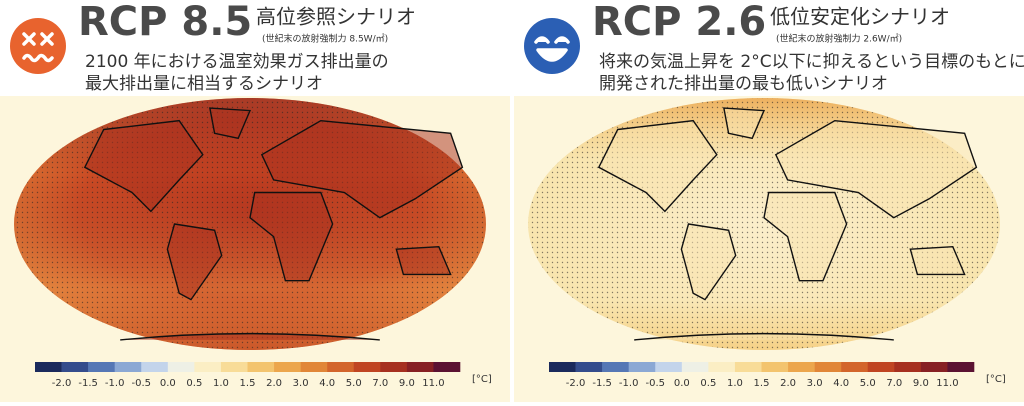 The width and height of the screenshot is (1024, 406). What do you see at coordinates (237, 62) in the screenshot?
I see `scenario-description: 2100 年における温室効果ガス排出量の` at bounding box center [237, 62].